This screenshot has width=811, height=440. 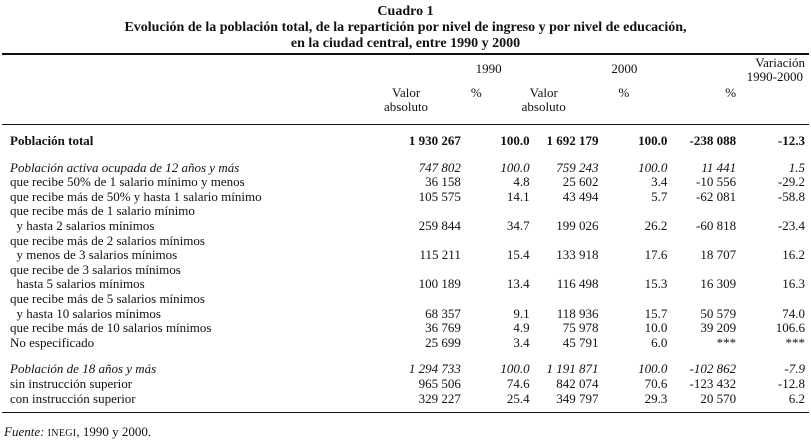 I want to click on pct-variation: -29.2, so click(x=791, y=182).